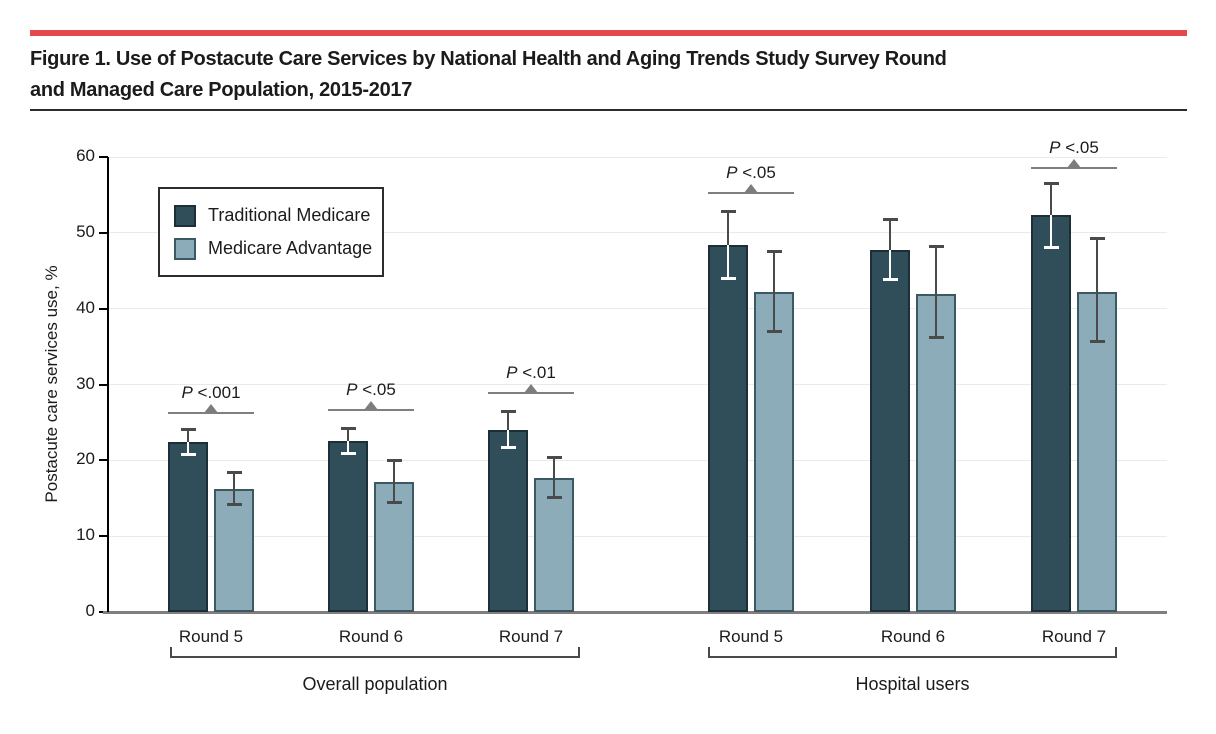 The height and width of the screenshot is (734, 1216). I want to click on y-tick-label: 50, so click(85, 231).